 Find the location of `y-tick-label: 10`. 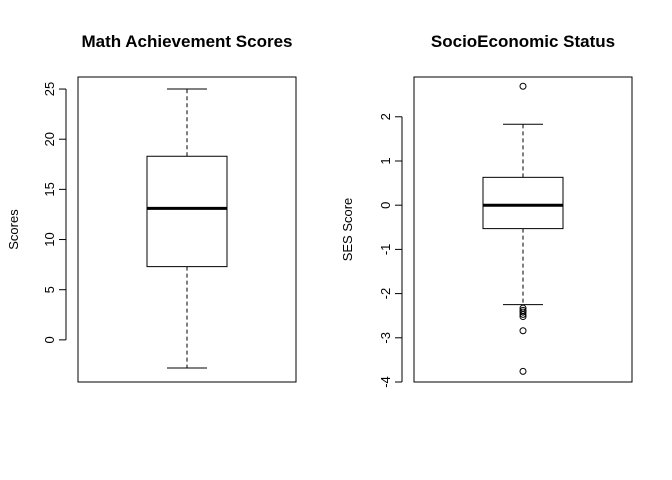

y-tick-label: 10 is located at coordinates (49, 239).